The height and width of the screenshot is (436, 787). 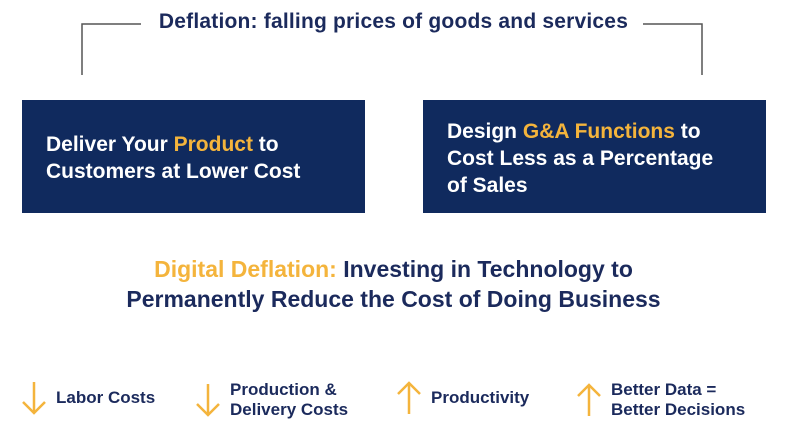 I want to click on benefit-label: Production & Delivery Costs, so click(x=289, y=400).